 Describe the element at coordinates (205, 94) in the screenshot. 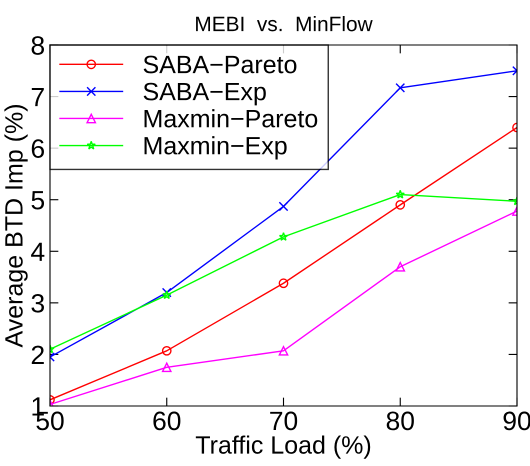

I see `legend-label: SABA−Exp` at that location.